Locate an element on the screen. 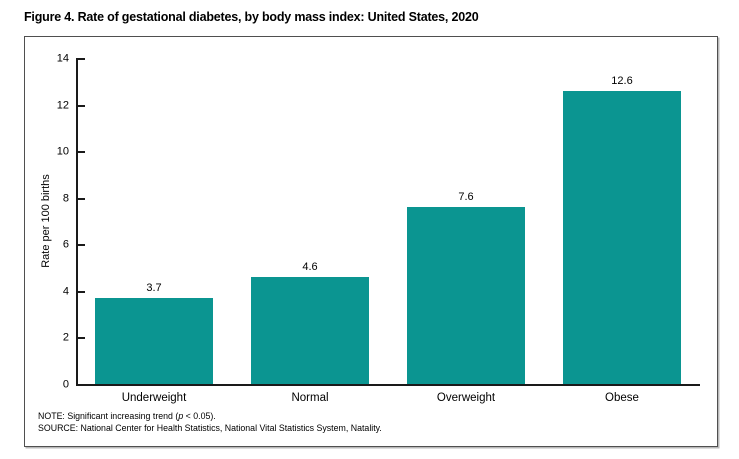 The image size is (739, 459). y-axis-tick-label: 4 is located at coordinates (65, 291).